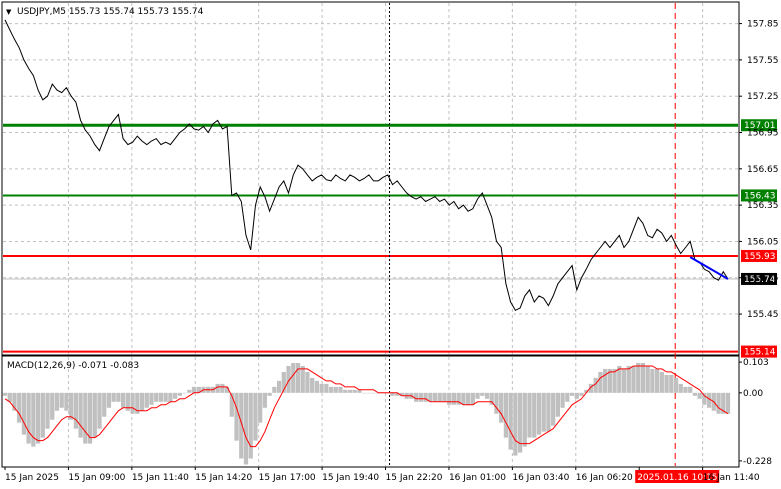 The width and height of the screenshot is (781, 489). I want to click on macd-header: MACD(12,26,9) -0.071 -0.083, so click(73, 366).